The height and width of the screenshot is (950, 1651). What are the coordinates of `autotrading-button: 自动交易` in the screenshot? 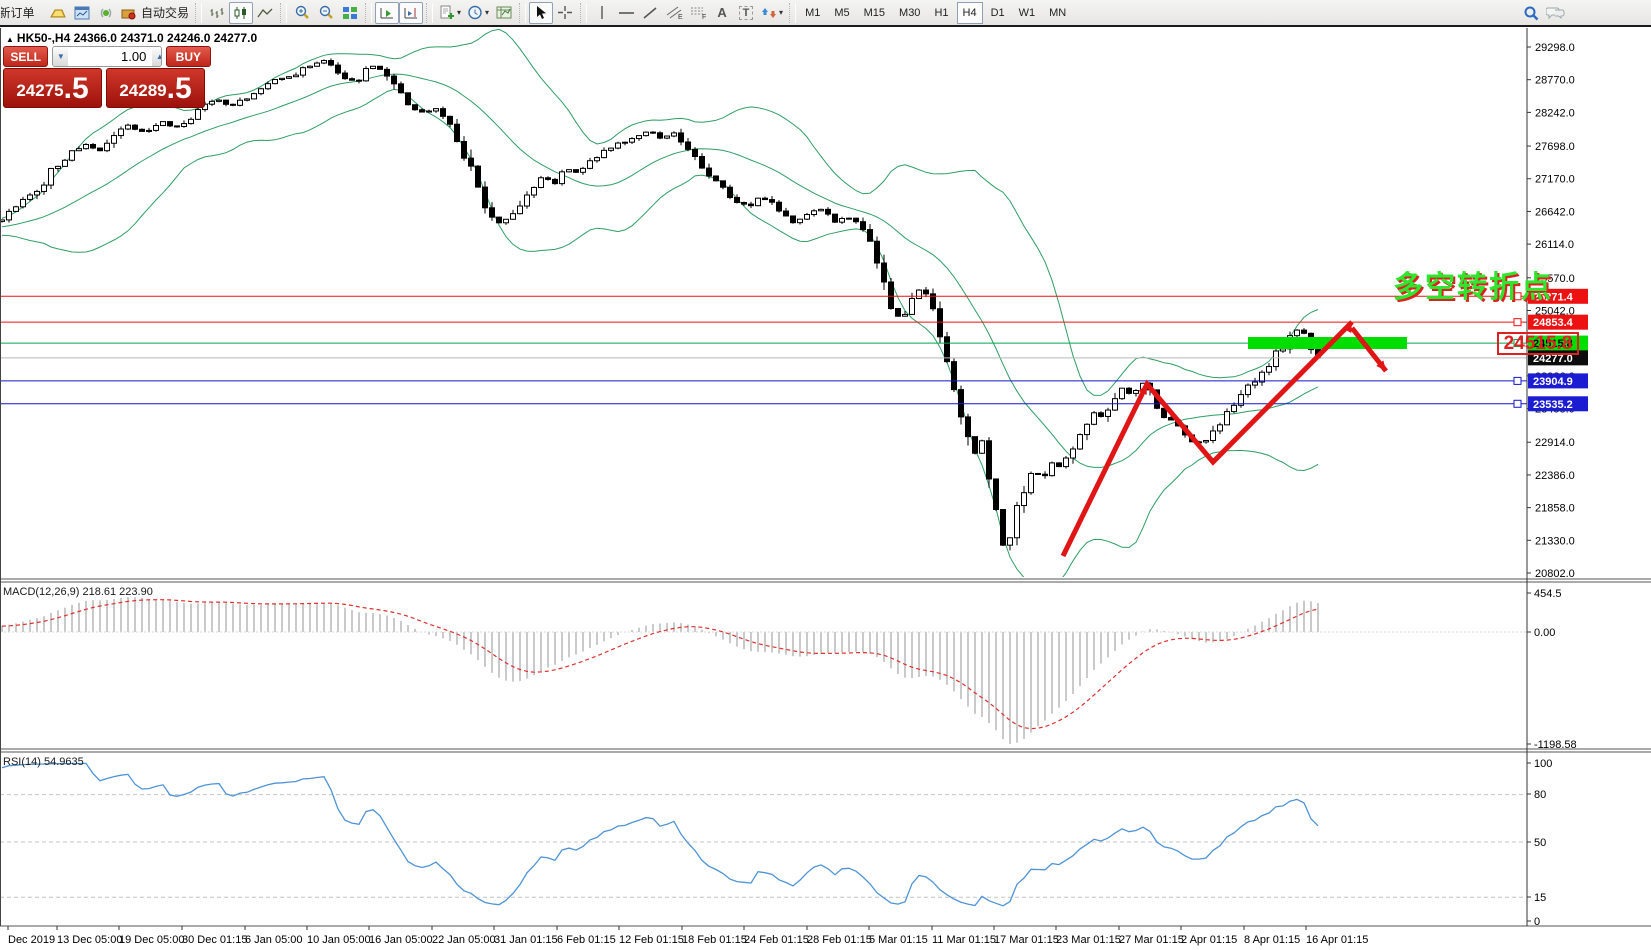 It's located at (155, 13).